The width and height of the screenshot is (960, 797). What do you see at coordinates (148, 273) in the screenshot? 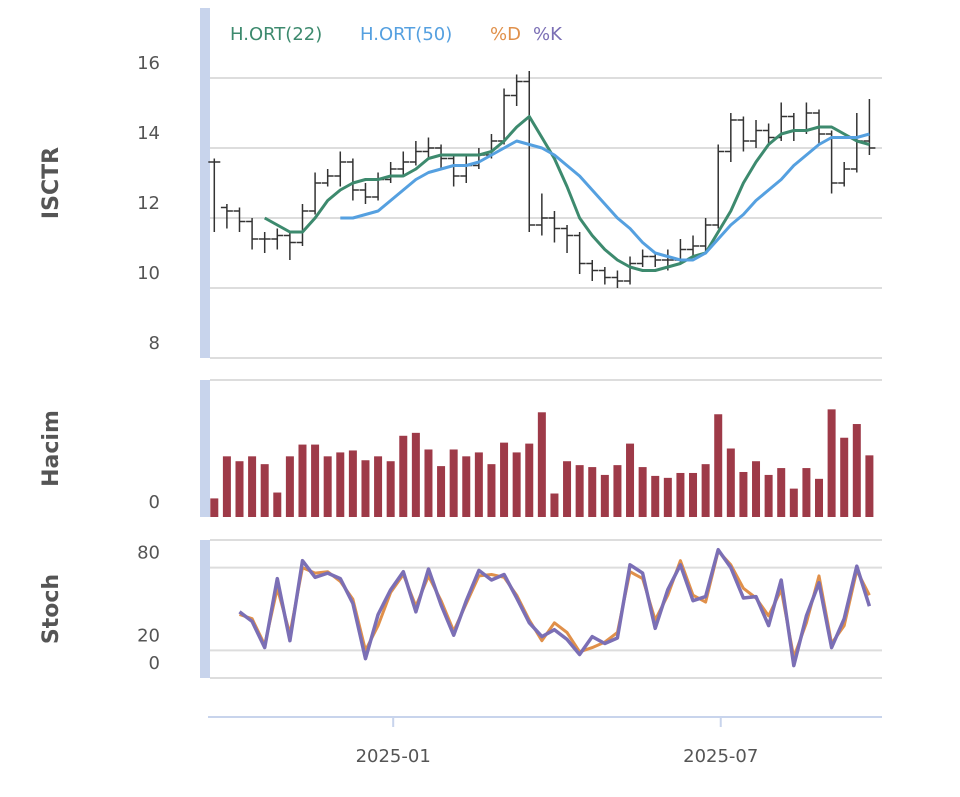
I see `y-tick-label: 10` at bounding box center [148, 273].